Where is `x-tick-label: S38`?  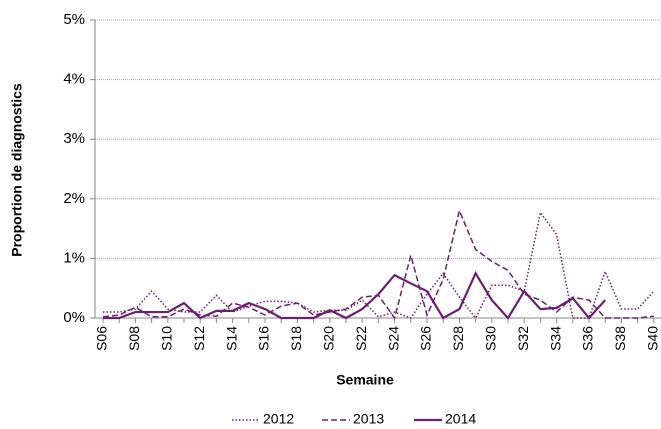 x-tick-label: S38 is located at coordinates (620, 338).